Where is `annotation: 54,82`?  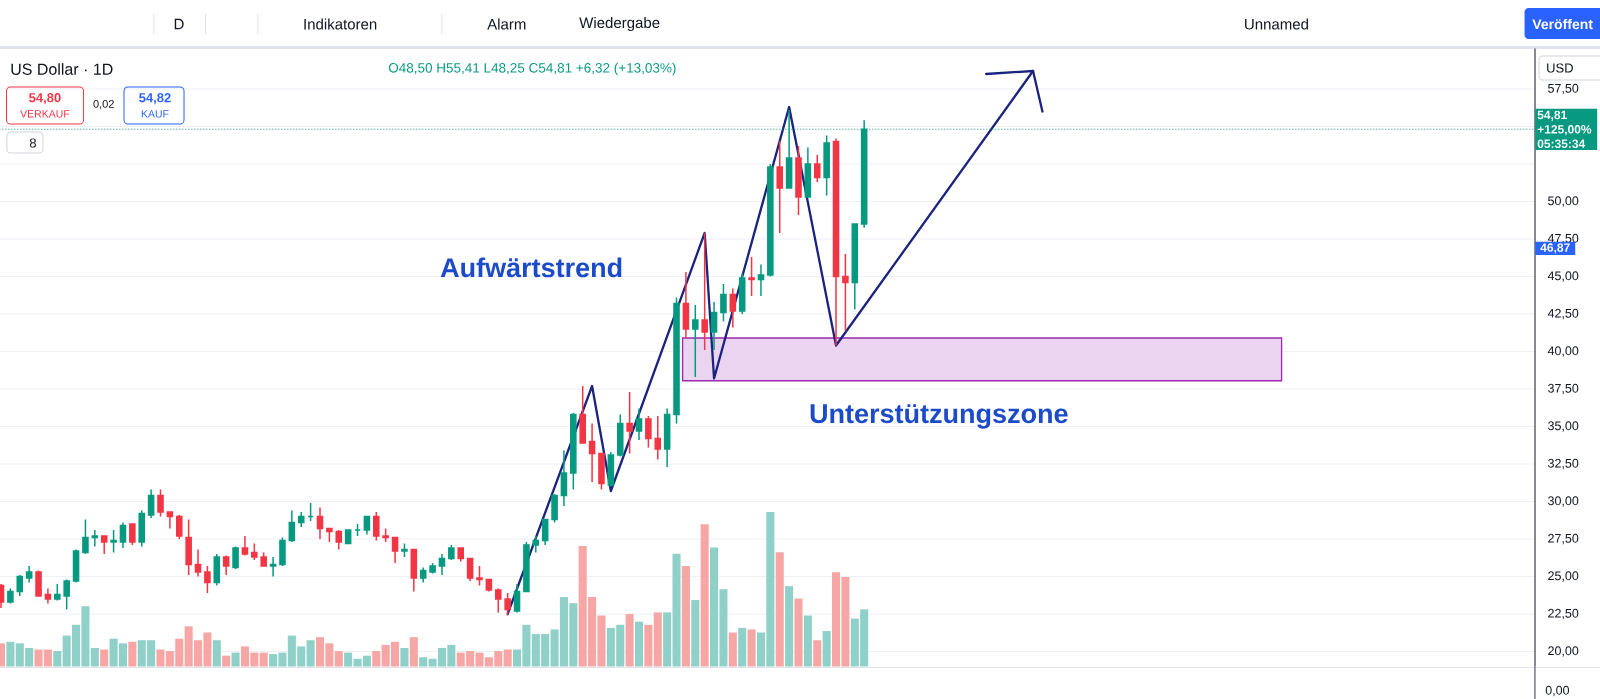 annotation: 54,82 is located at coordinates (155, 99).